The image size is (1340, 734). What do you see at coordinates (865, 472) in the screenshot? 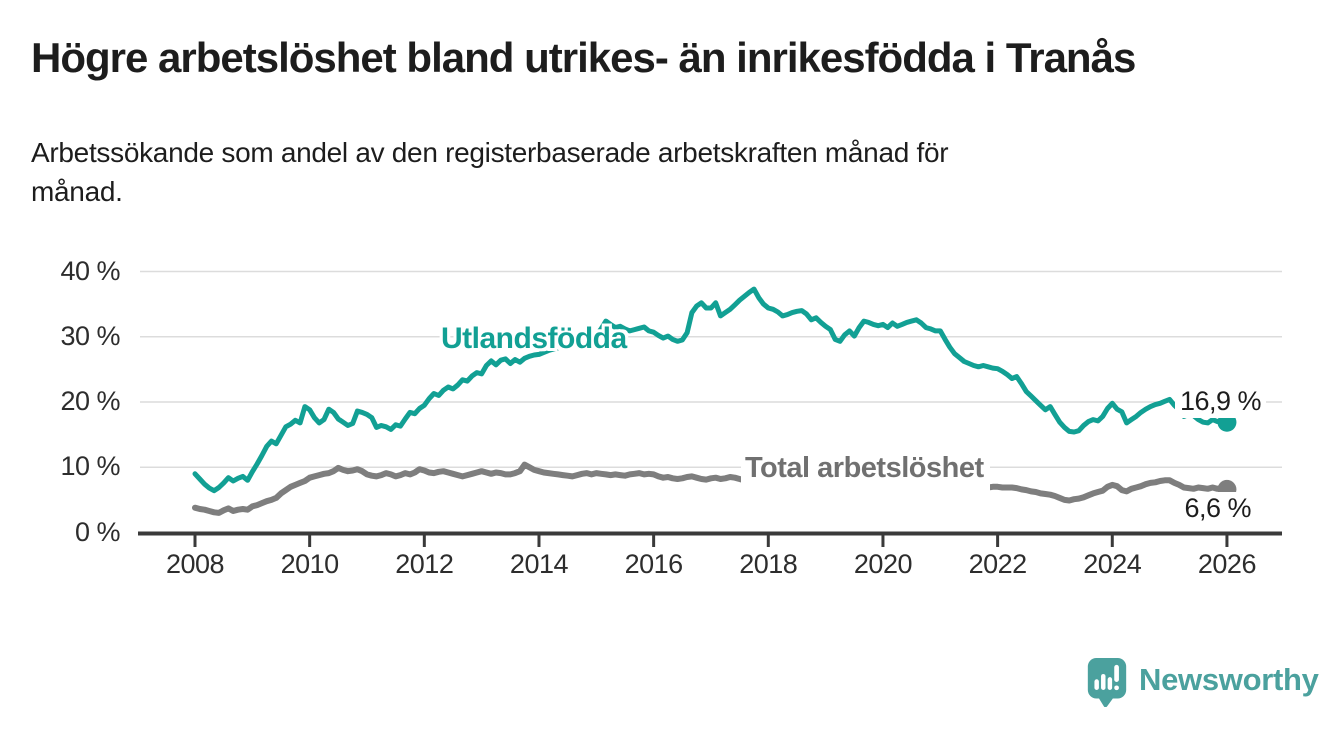
I see `series-label-total-arbetsloshet: Total arbetslöshet` at bounding box center [865, 472].